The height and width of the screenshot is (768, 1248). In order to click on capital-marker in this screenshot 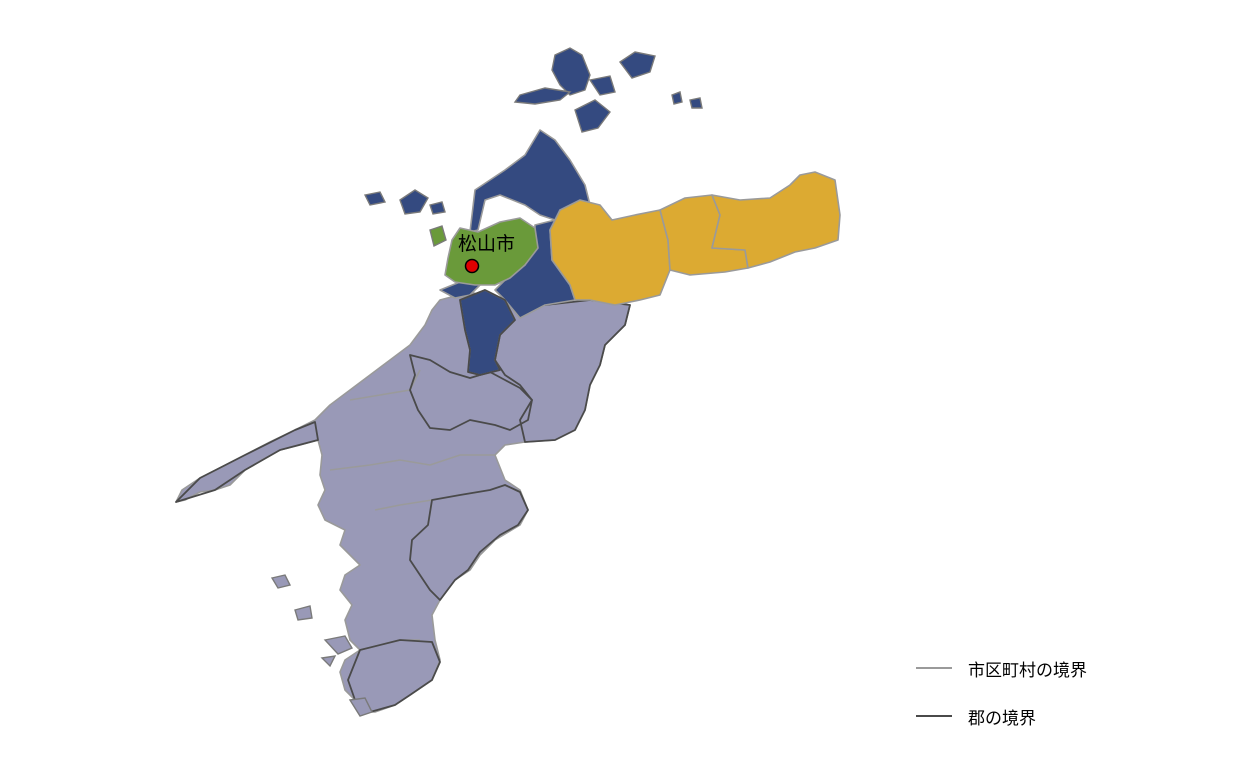, I will do `click(472, 266)`.